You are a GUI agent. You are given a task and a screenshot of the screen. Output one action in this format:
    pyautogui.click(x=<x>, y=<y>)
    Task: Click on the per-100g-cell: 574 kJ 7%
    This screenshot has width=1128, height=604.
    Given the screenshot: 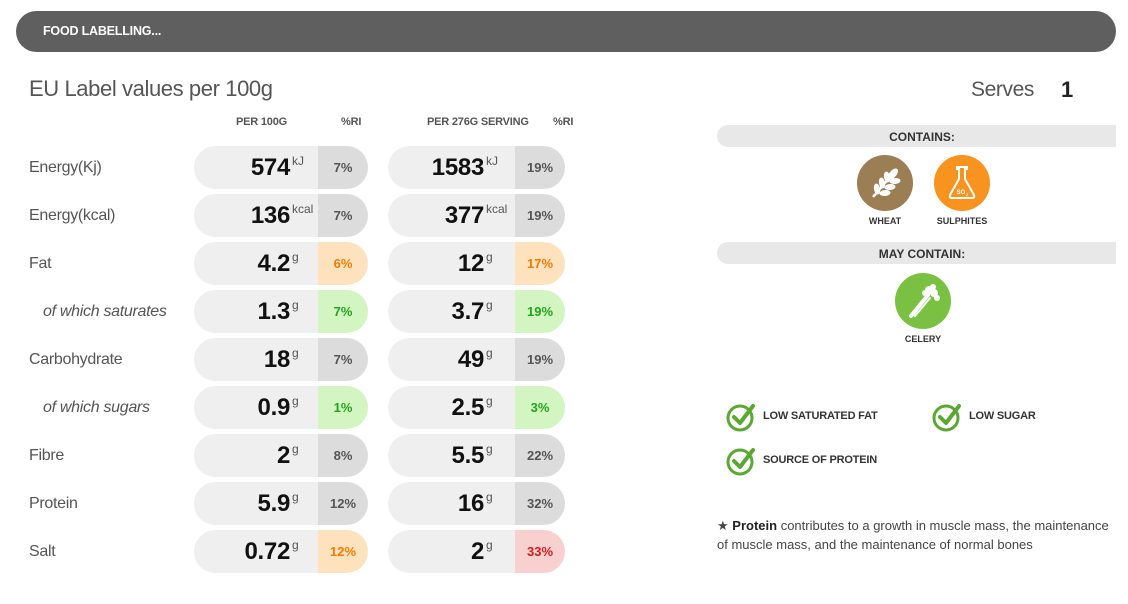 What is the action you would take?
    pyautogui.click(x=281, y=167)
    